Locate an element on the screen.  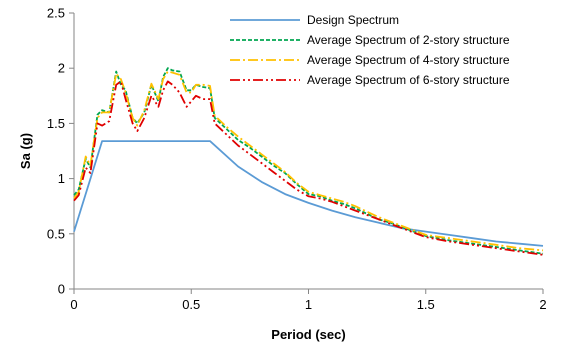
x-tick-label: 0 is located at coordinates (73, 304).